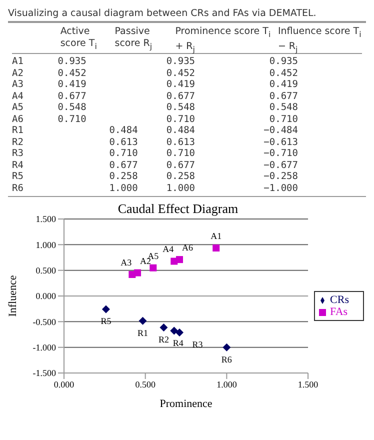 The height and width of the screenshot is (440, 374). Describe the element at coordinates (226, 359) in the screenshot. I see `data-label: R6` at that location.